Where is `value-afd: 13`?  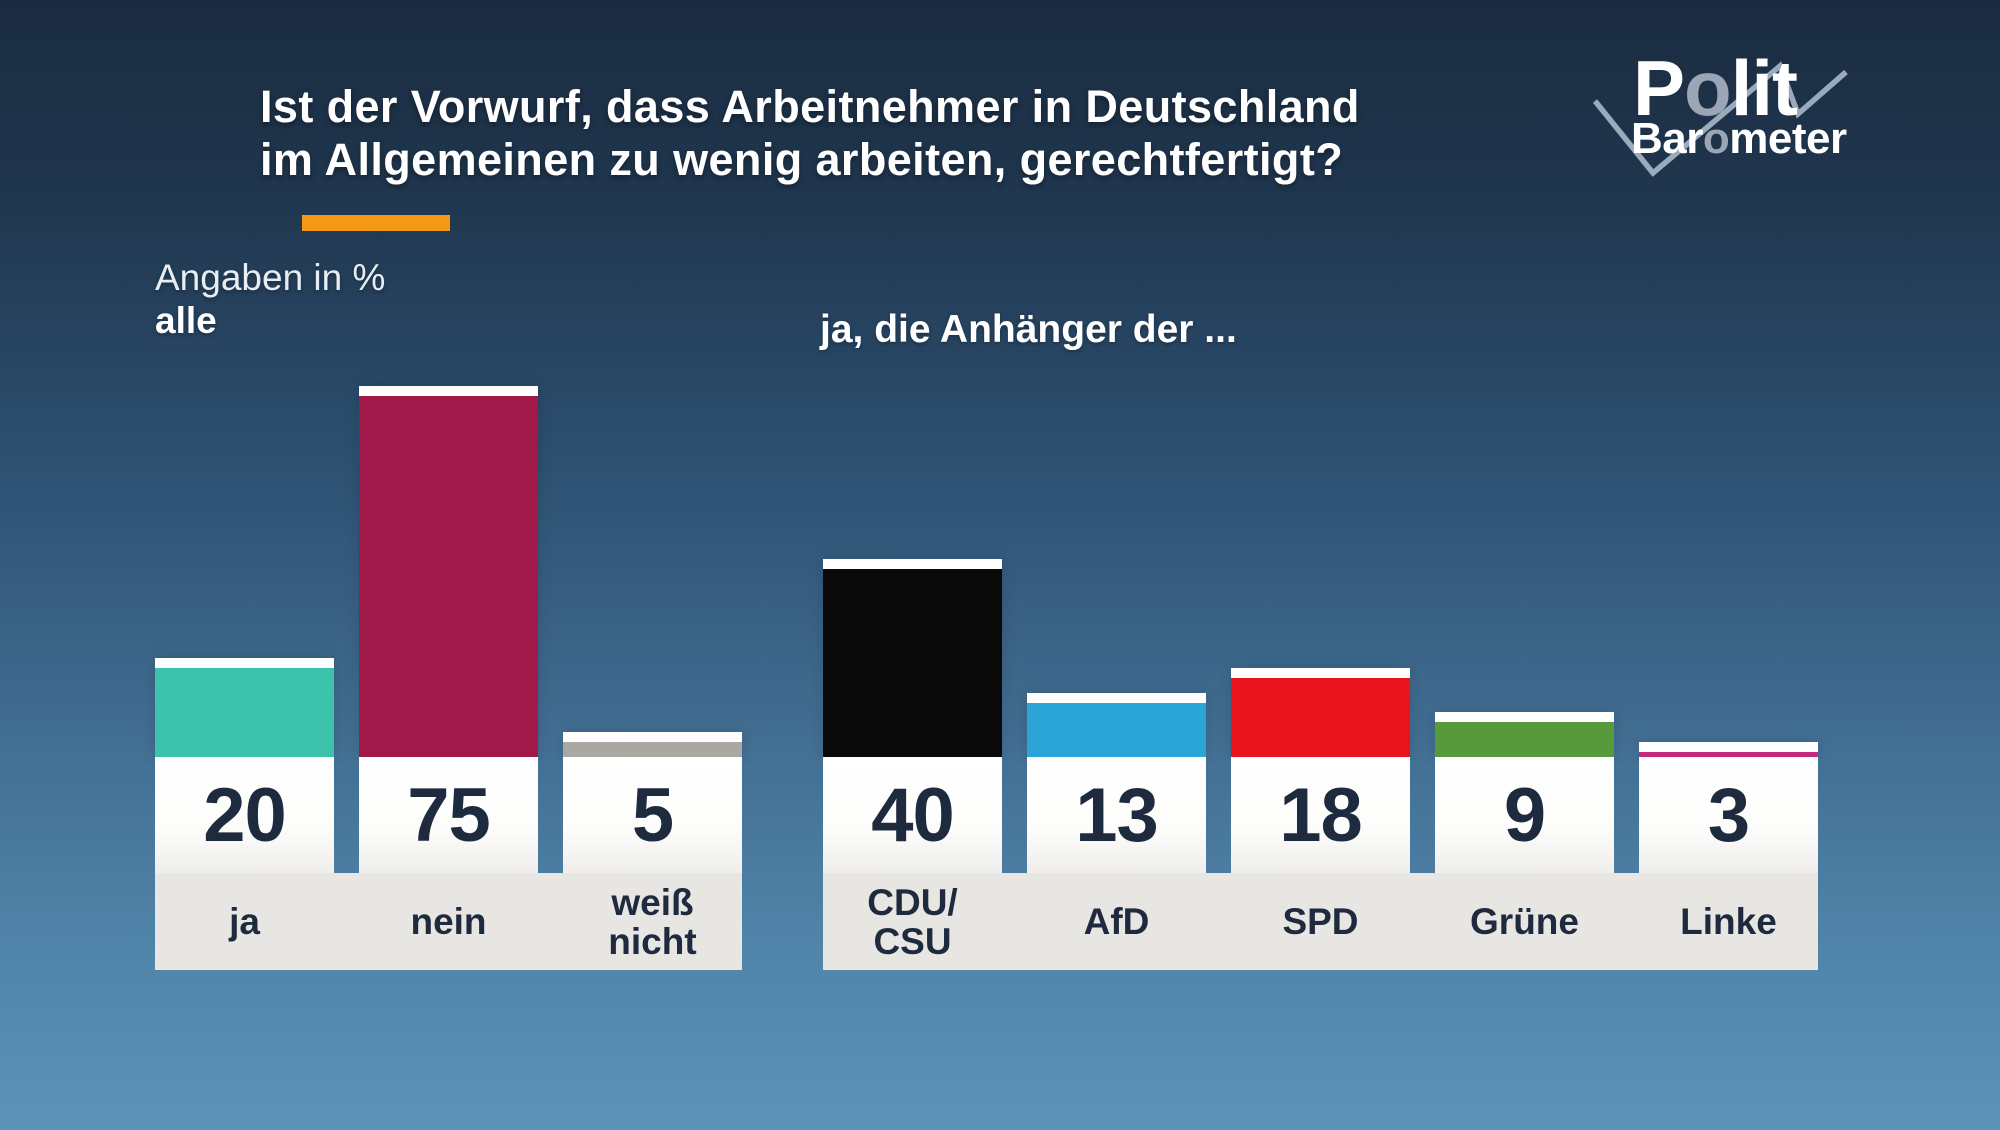 value-afd: 13 is located at coordinates (1117, 815).